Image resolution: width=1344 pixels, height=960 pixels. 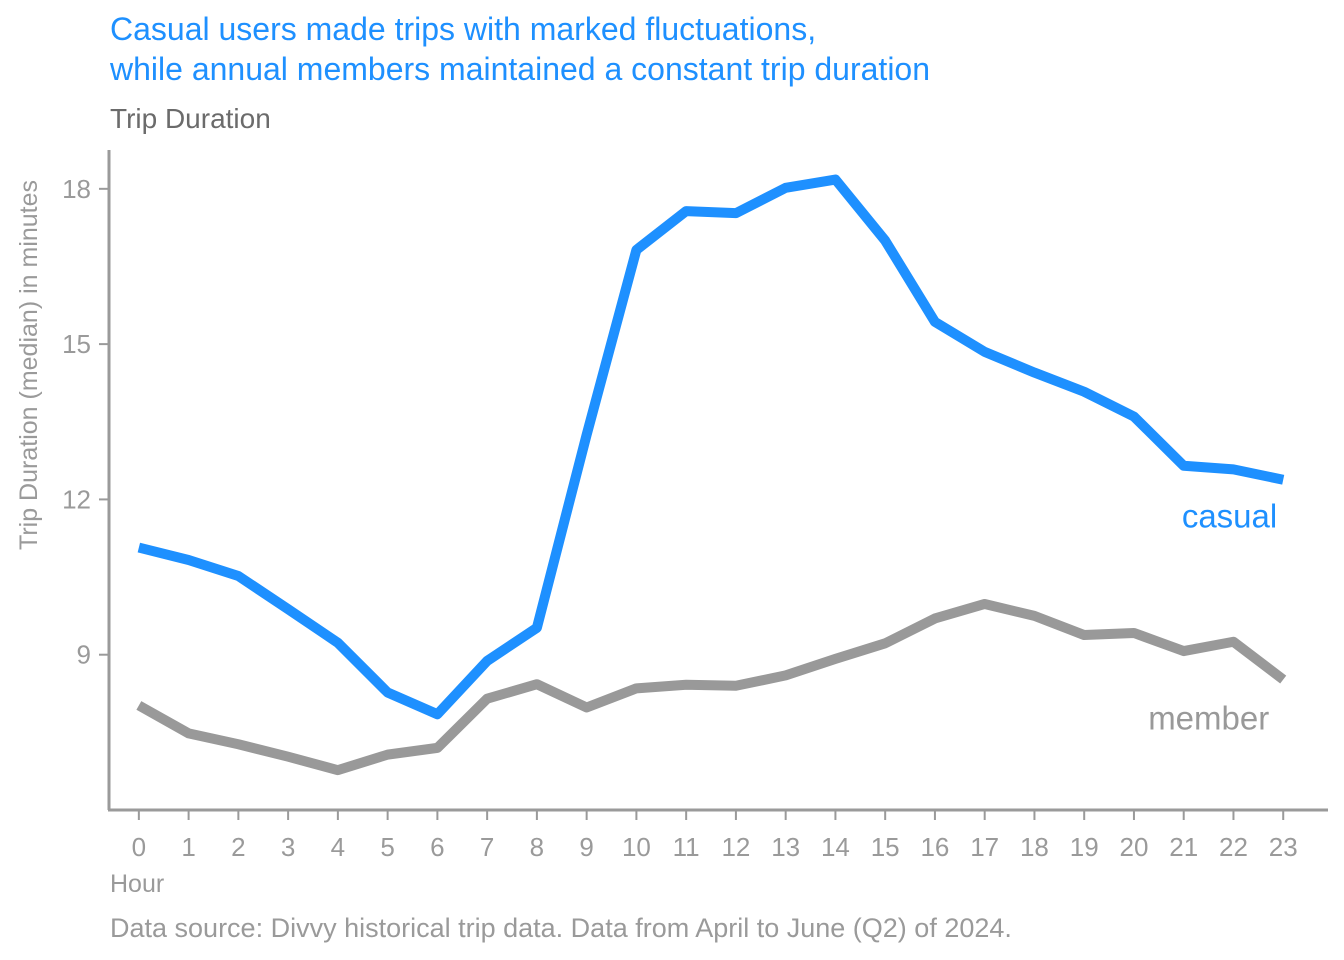 What do you see at coordinates (437, 847) in the screenshot?
I see `x-tick-label: 6` at bounding box center [437, 847].